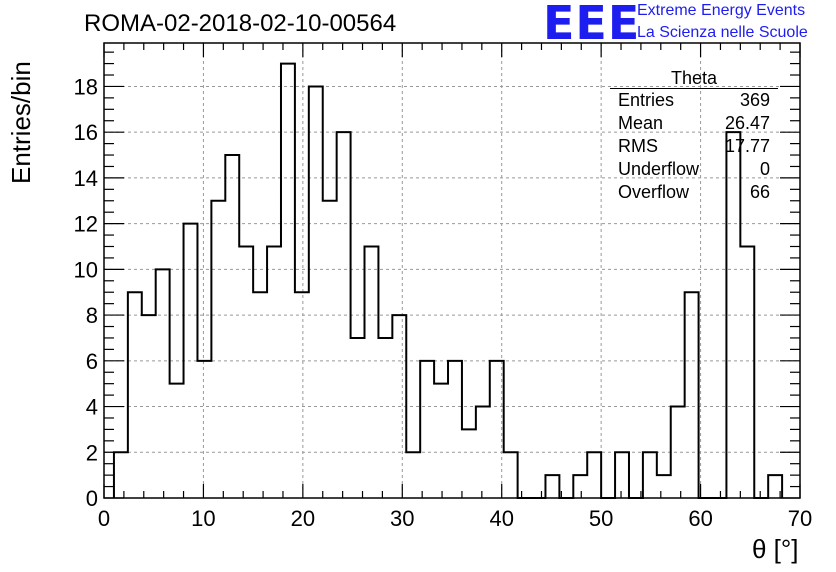  What do you see at coordinates (92, 361) in the screenshot?
I see `y-tick-label: 6` at bounding box center [92, 361].